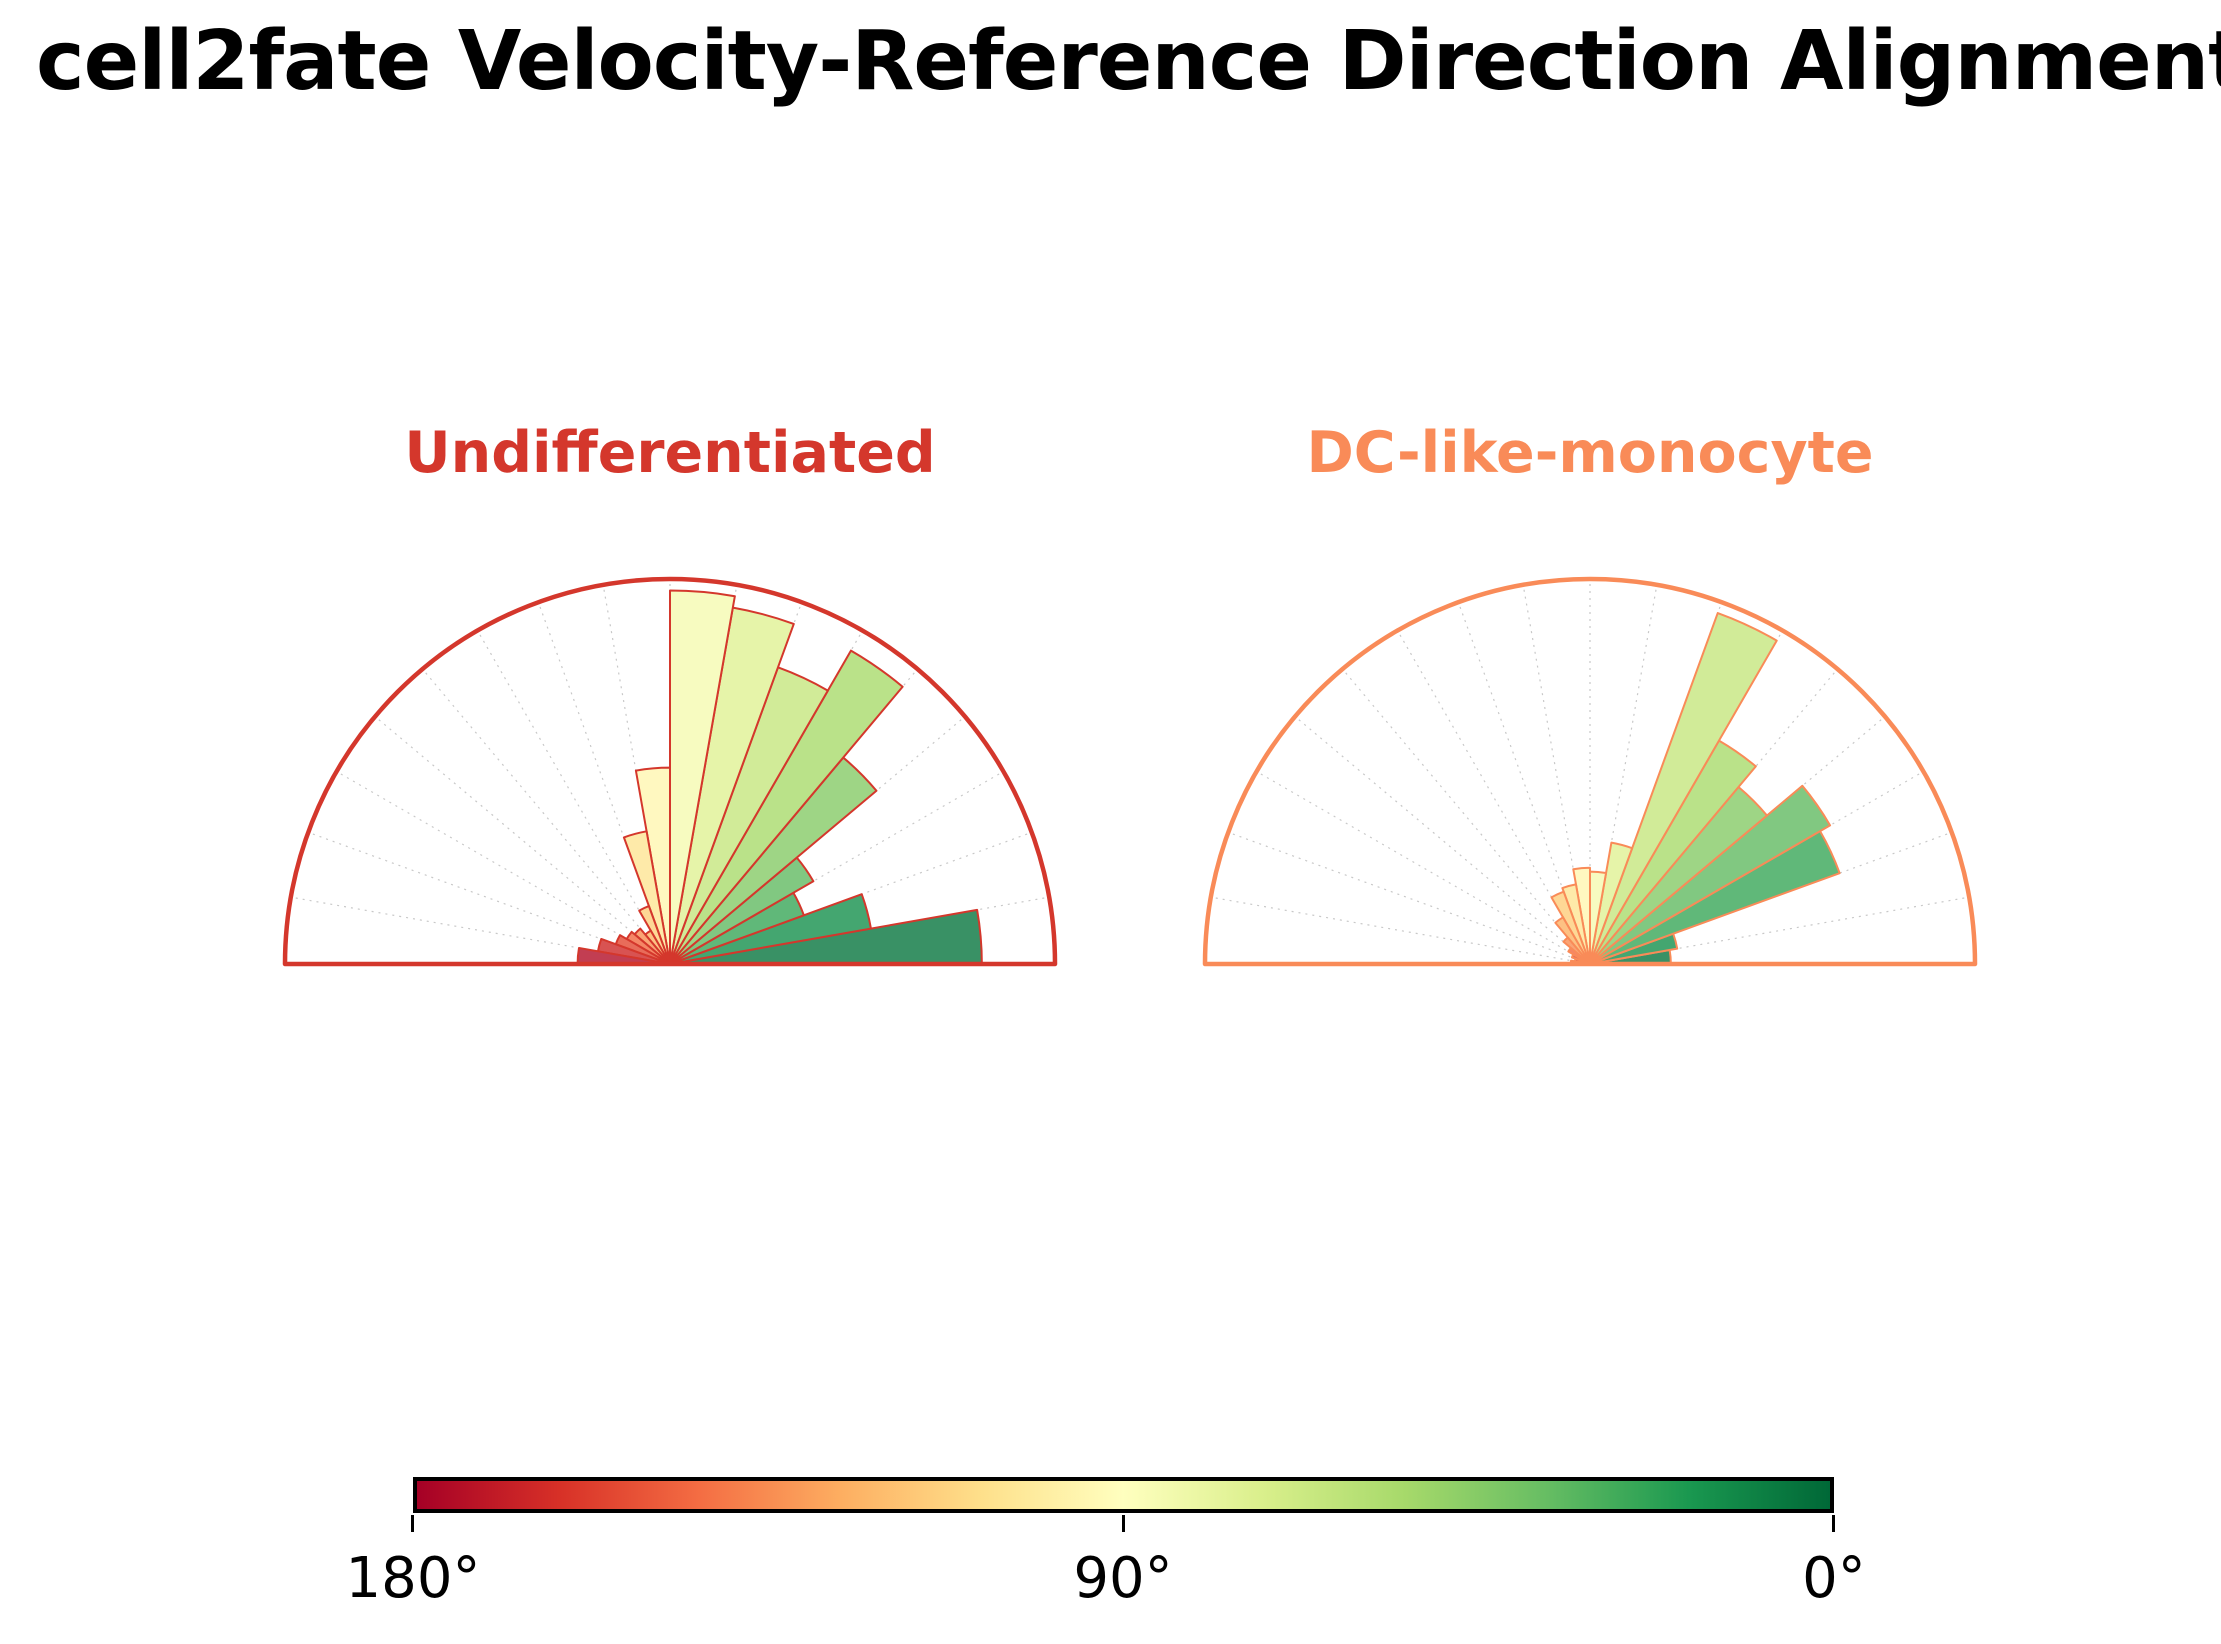 This screenshot has width=2221, height=1644. Describe the element at coordinates (1123, 1578) in the screenshot. I see `colorbar-label-90: 90°` at that location.